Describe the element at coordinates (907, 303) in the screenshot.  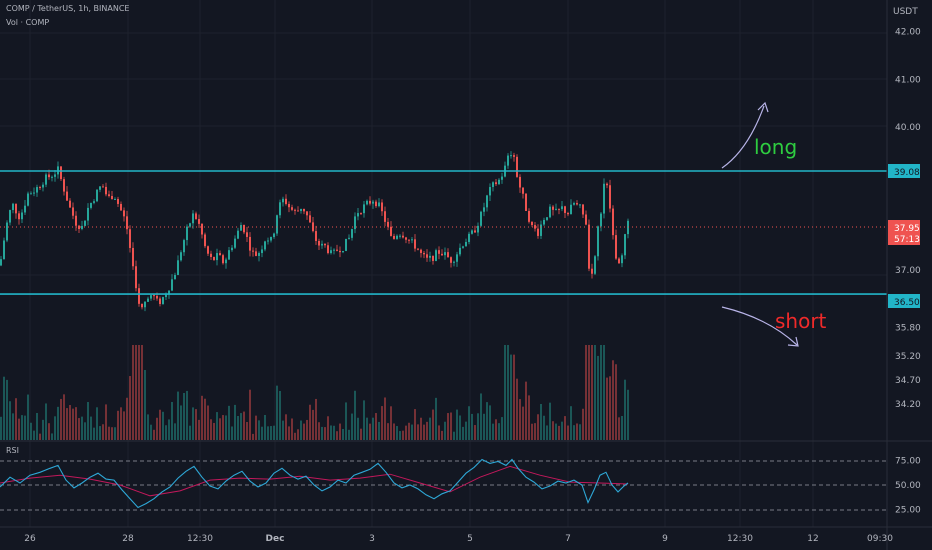
I see `svg-text: 36.50` at that location.